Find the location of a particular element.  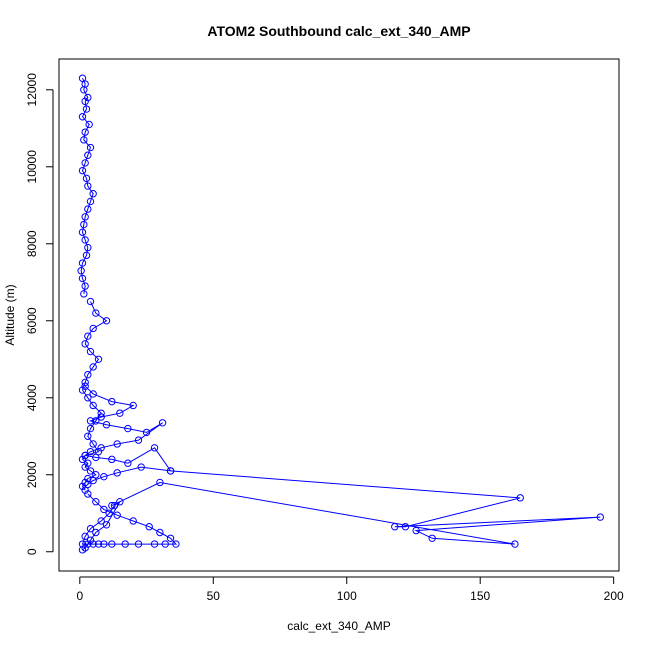

y-tick-label: 6000 is located at coordinates (32, 320).